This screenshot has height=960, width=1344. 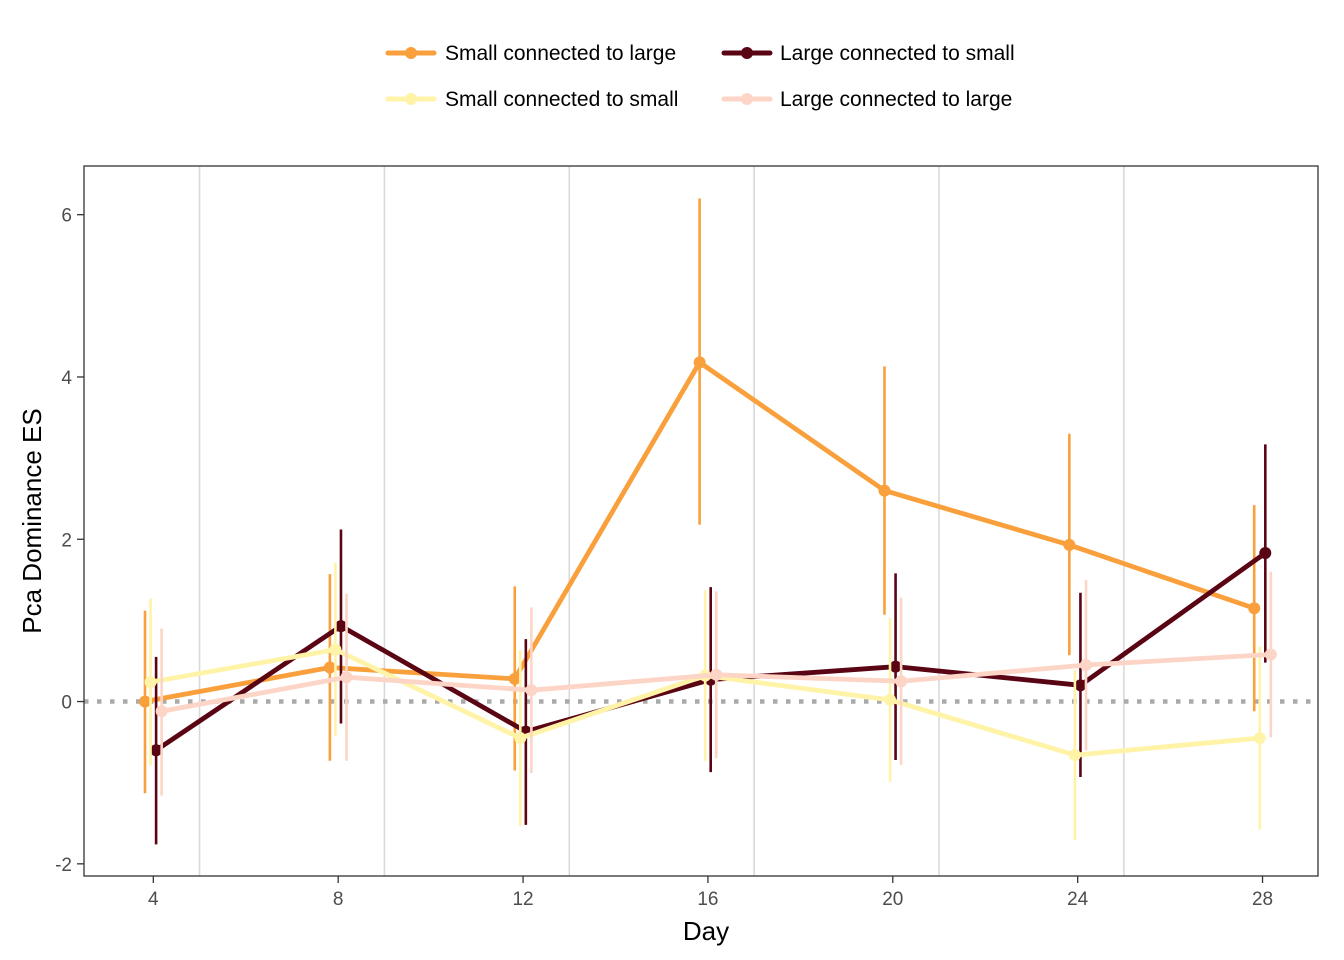 What do you see at coordinates (66, 703) in the screenshot?
I see `y-tick-label: 0` at bounding box center [66, 703].